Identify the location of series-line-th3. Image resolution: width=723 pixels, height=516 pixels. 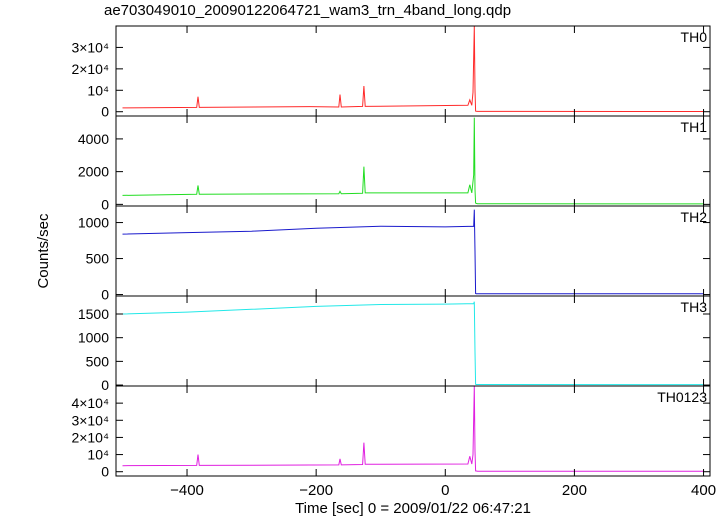
(413, 343).